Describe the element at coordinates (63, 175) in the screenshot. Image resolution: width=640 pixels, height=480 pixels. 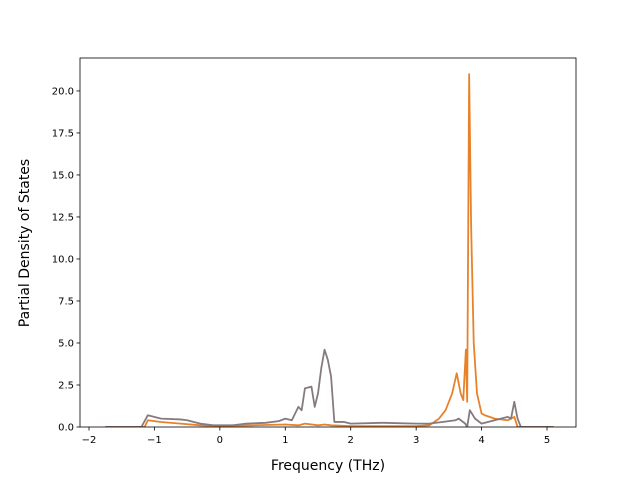
I see `y-tick-label: 15.0` at that location.